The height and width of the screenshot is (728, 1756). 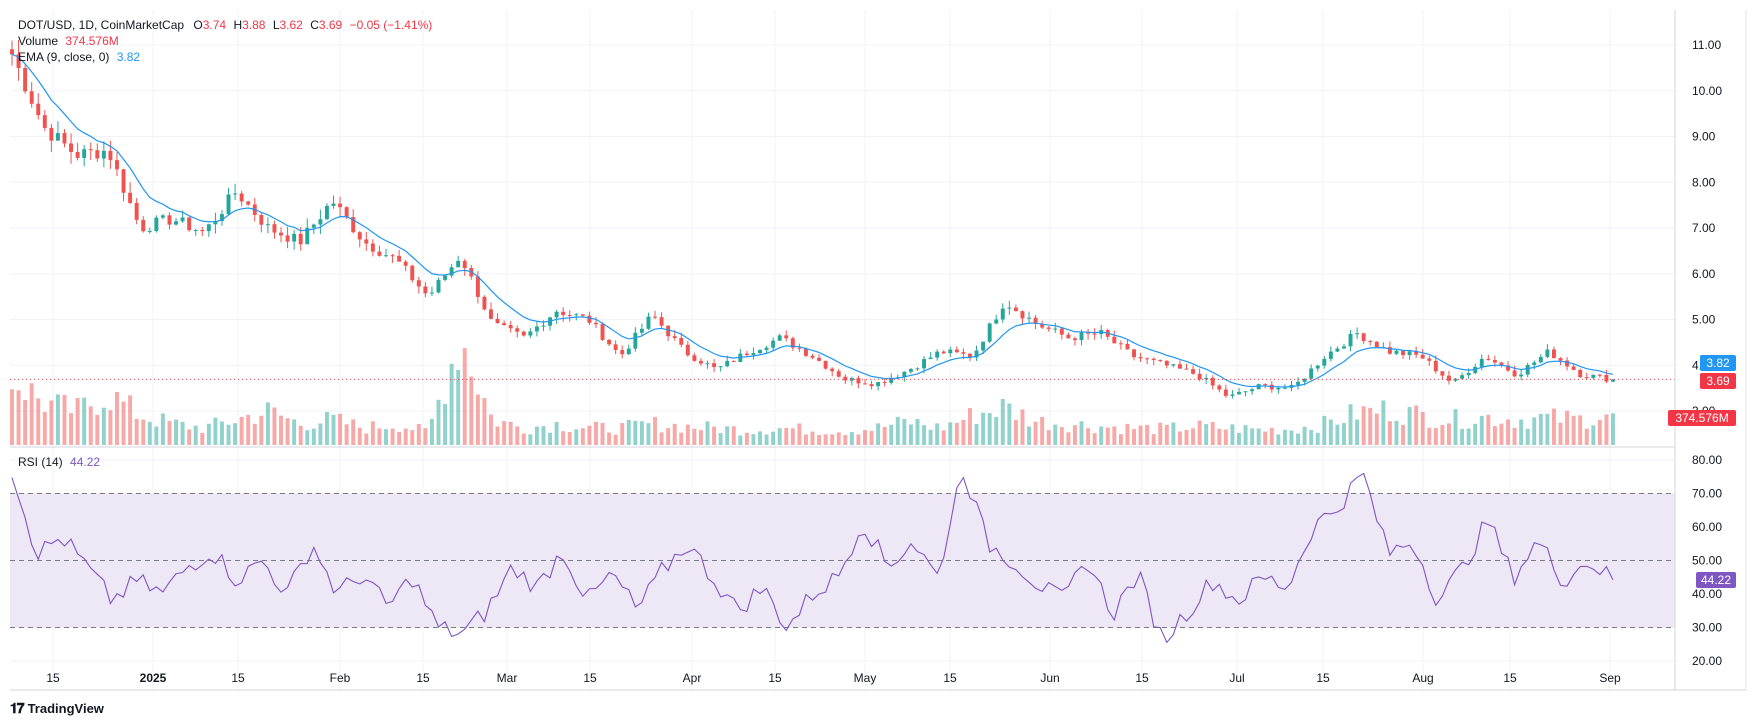 I want to click on price-tick-label: 10.00, so click(x=1707, y=91).